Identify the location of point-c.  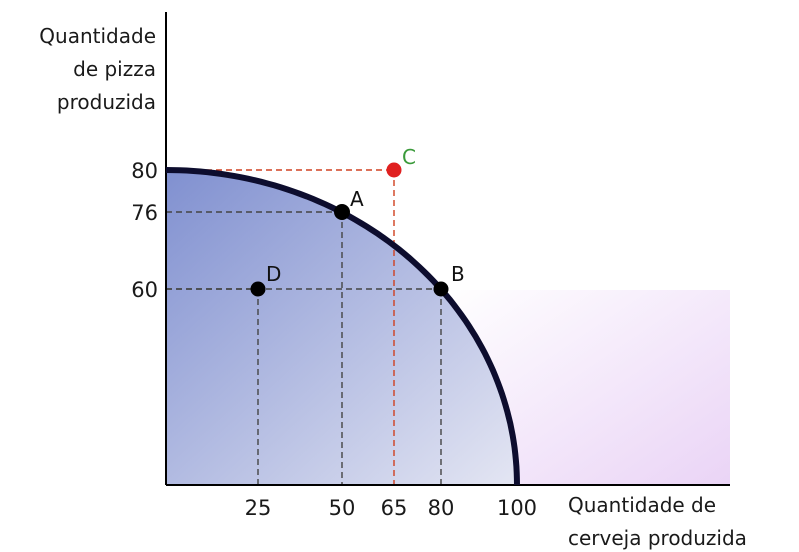
(394, 170).